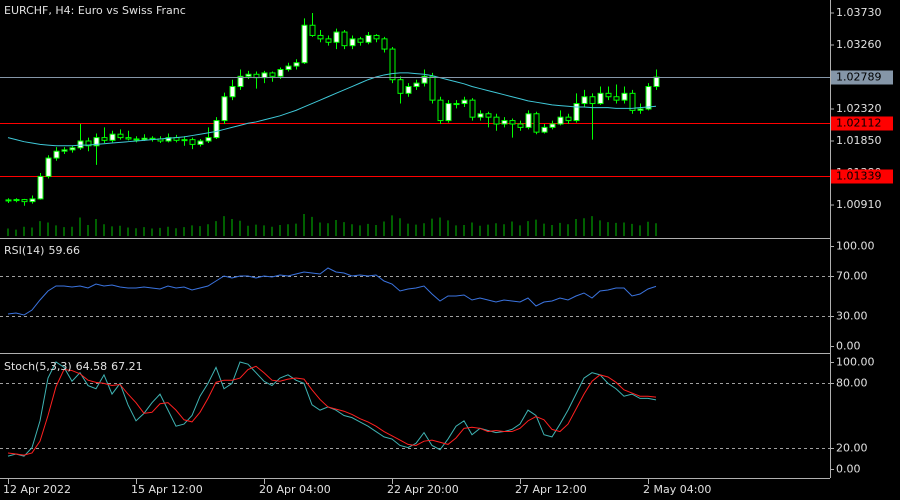  Describe the element at coordinates (332, 109) in the screenshot. I see `moving-average` at that location.